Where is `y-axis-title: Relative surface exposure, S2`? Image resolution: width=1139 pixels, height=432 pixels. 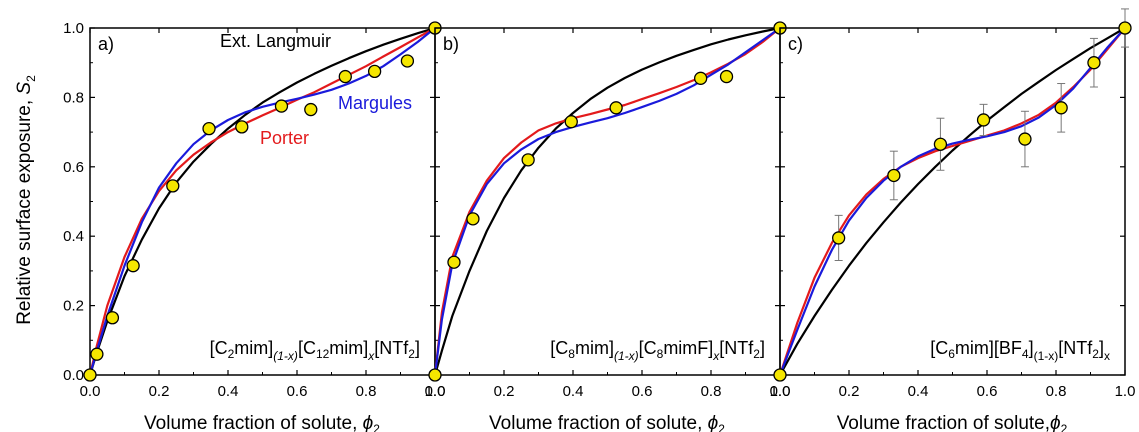 y-axis-title: Relative surface exposure, S2 is located at coordinates (26, 200).